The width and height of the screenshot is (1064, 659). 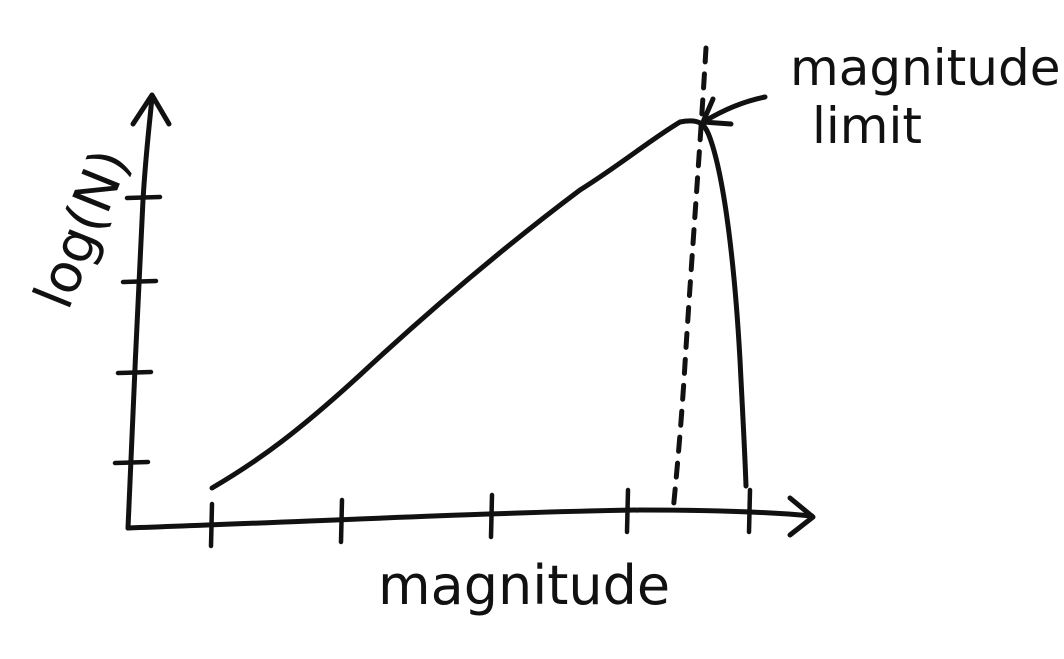 I want to click on annotation-label: magnitude limit, so click(x=925, y=97).